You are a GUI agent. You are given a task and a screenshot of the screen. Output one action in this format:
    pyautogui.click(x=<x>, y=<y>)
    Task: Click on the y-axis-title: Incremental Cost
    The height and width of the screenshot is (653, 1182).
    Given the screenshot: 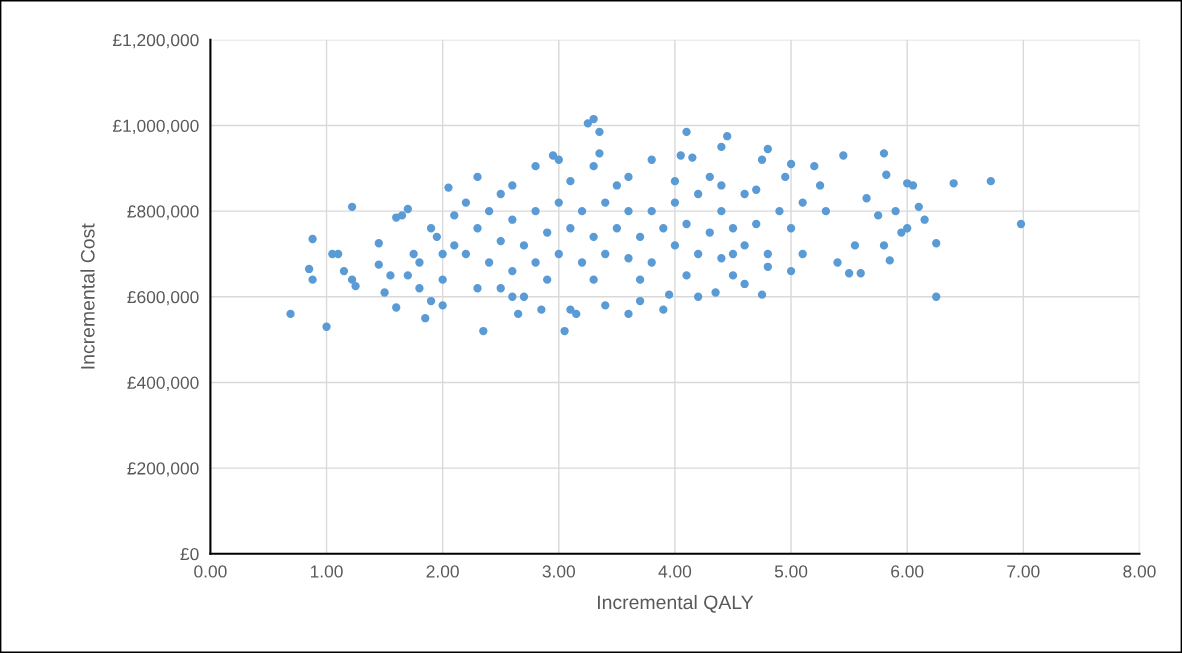 What is the action you would take?
    pyautogui.click(x=87, y=296)
    